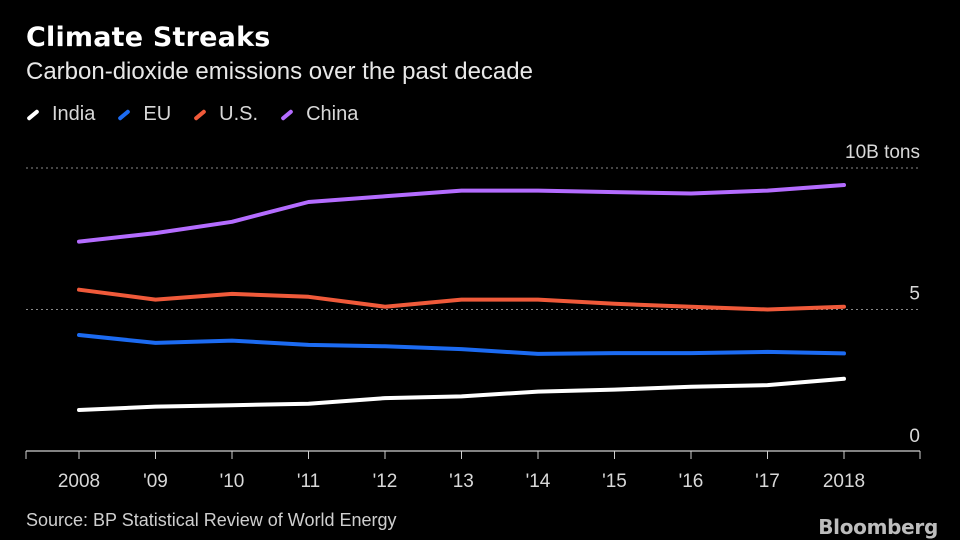 This screenshot has width=960, height=540. What do you see at coordinates (385, 481) in the screenshot?
I see `x-tick-label: '12` at bounding box center [385, 481].